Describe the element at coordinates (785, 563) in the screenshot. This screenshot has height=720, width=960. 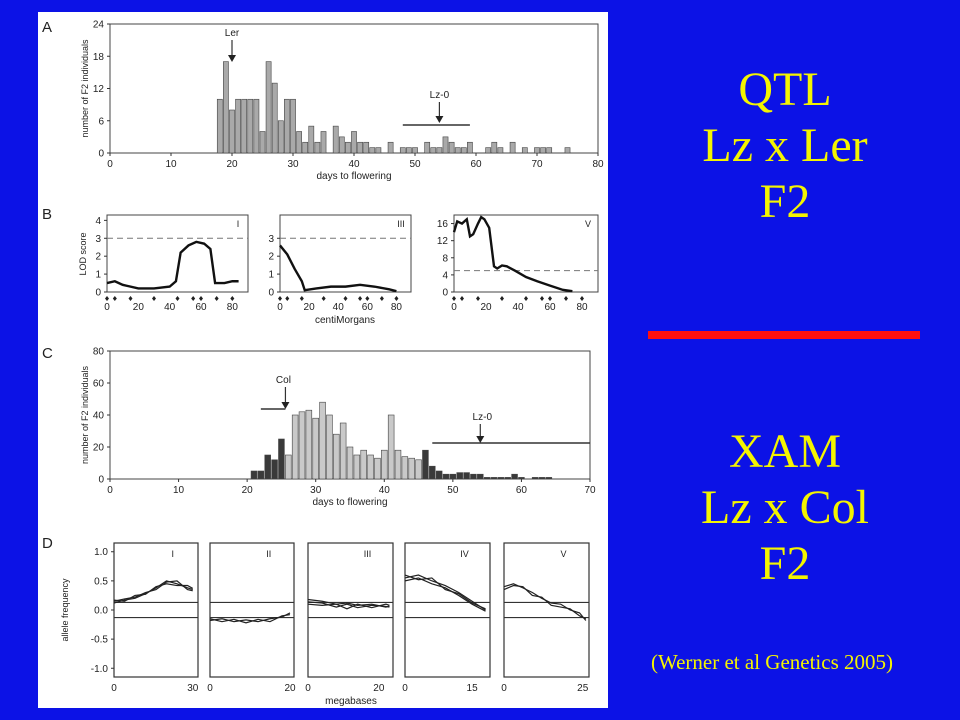
I see `xam-line-3: F2` at that location.